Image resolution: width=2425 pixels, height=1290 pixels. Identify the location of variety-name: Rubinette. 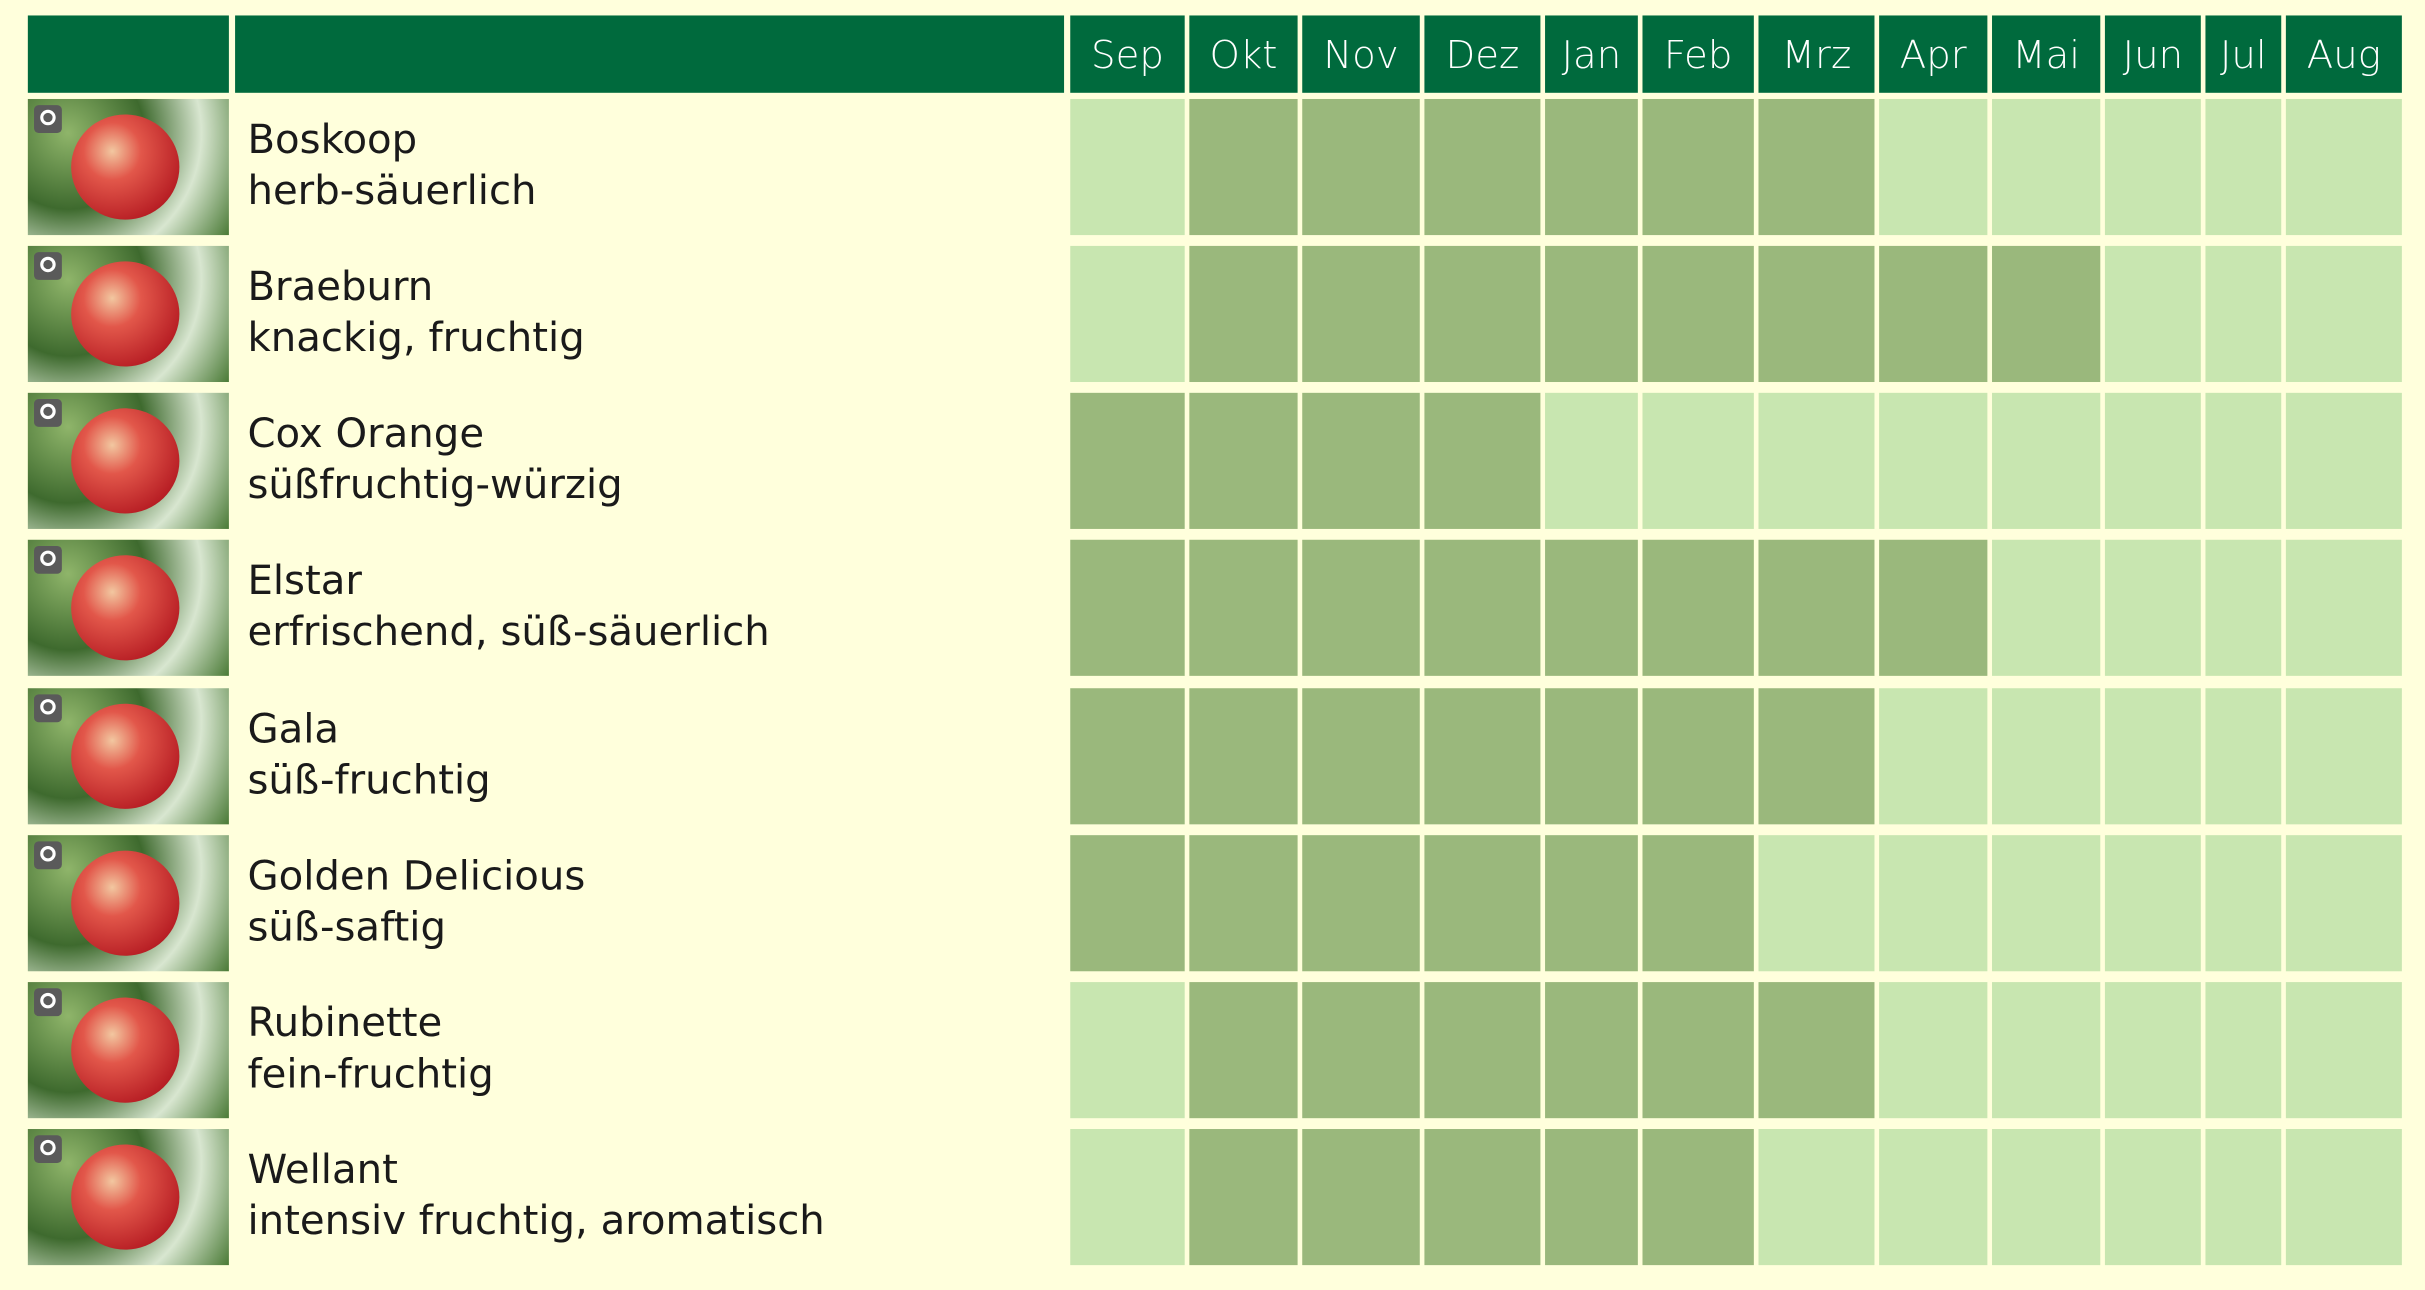
(345, 1024).